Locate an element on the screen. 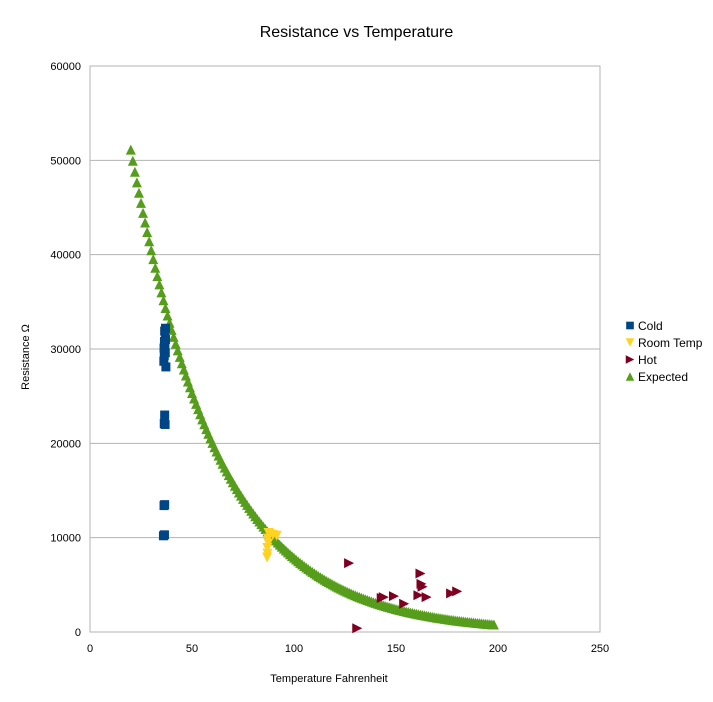 This screenshot has height=702, width=713. legend-item: Hot is located at coordinates (641, 360).